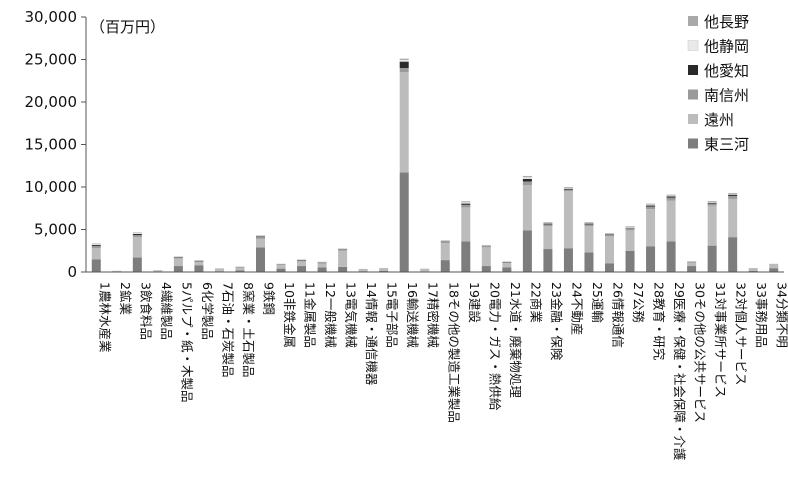 This screenshot has height=487, width=788. What do you see at coordinates (351, 315) in the screenshot?
I see `x-tick-label: 13電気機械` at bounding box center [351, 315].